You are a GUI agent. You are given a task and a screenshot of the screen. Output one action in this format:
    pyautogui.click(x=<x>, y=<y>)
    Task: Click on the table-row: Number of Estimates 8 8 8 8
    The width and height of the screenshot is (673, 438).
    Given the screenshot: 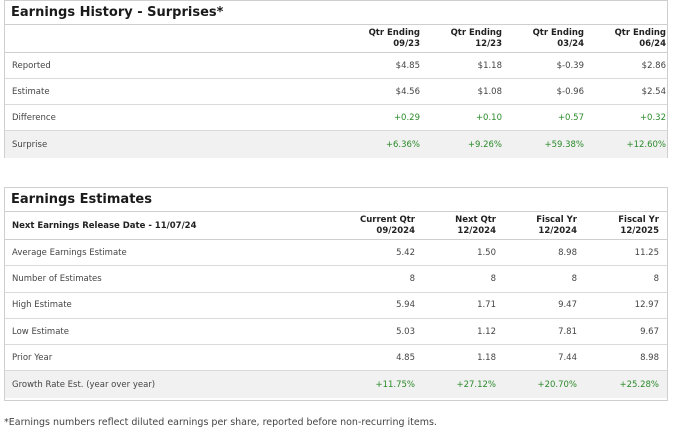 What is the action you would take?
    pyautogui.click(x=336, y=279)
    